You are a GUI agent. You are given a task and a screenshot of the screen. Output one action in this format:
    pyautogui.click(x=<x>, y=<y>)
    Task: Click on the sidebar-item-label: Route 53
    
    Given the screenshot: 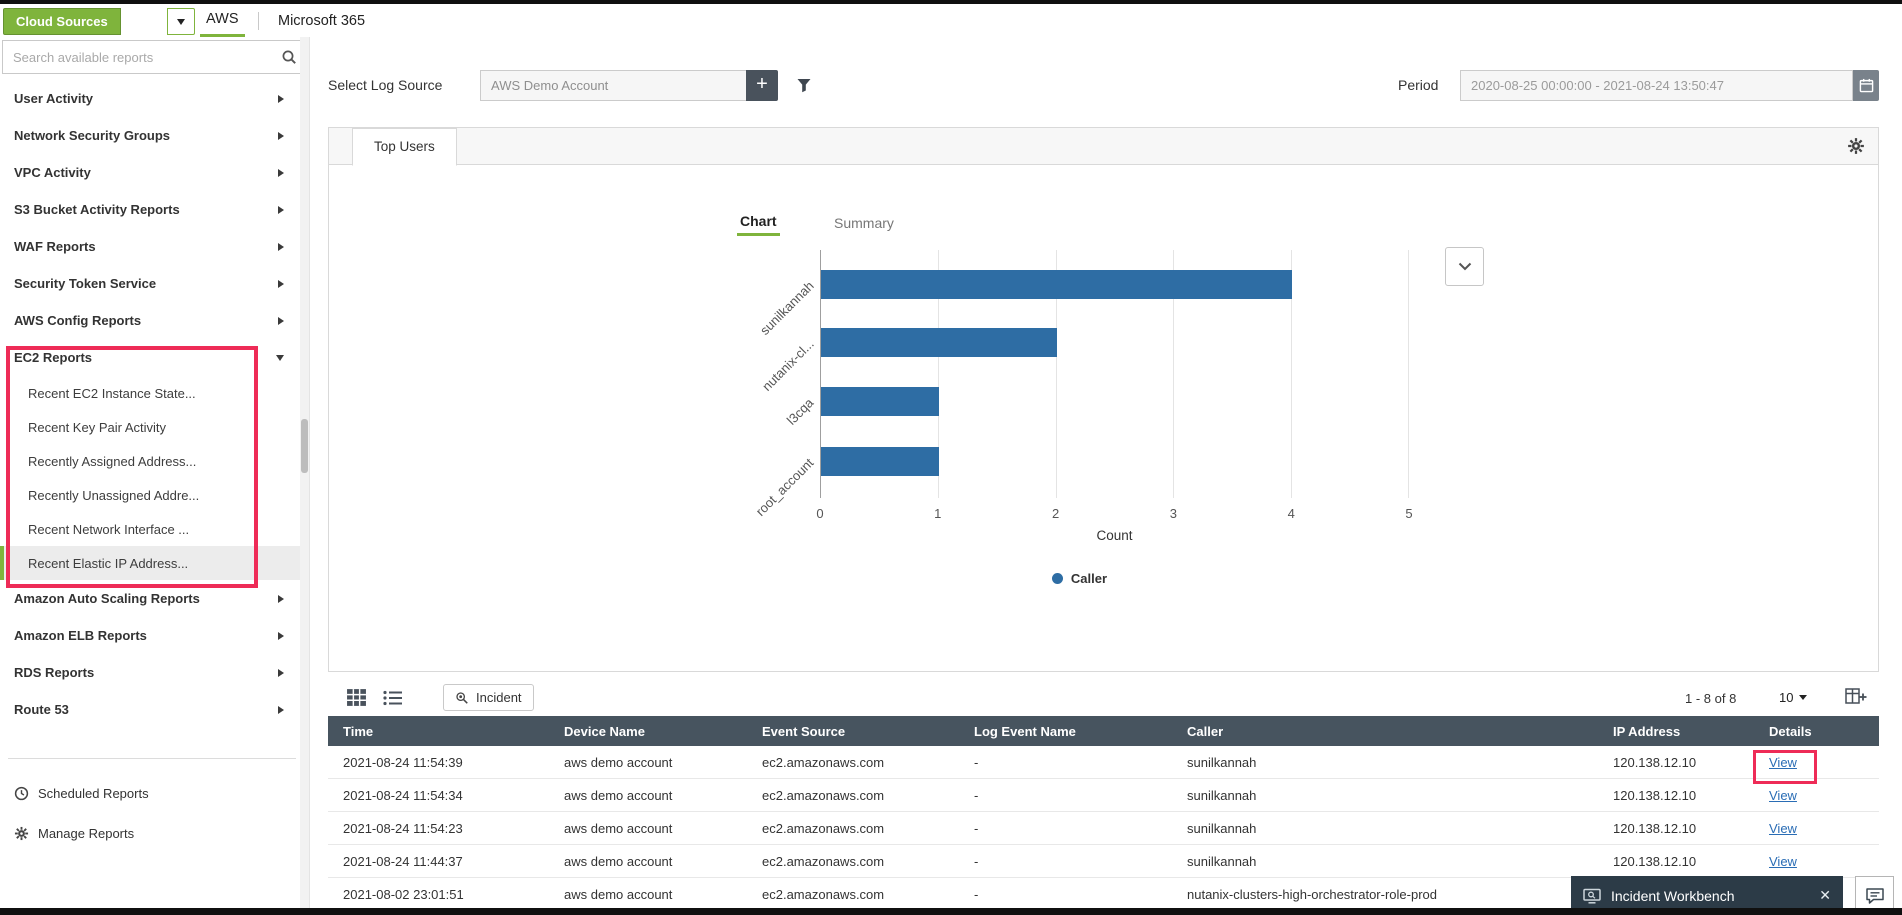 What is the action you would take?
    pyautogui.click(x=41, y=709)
    